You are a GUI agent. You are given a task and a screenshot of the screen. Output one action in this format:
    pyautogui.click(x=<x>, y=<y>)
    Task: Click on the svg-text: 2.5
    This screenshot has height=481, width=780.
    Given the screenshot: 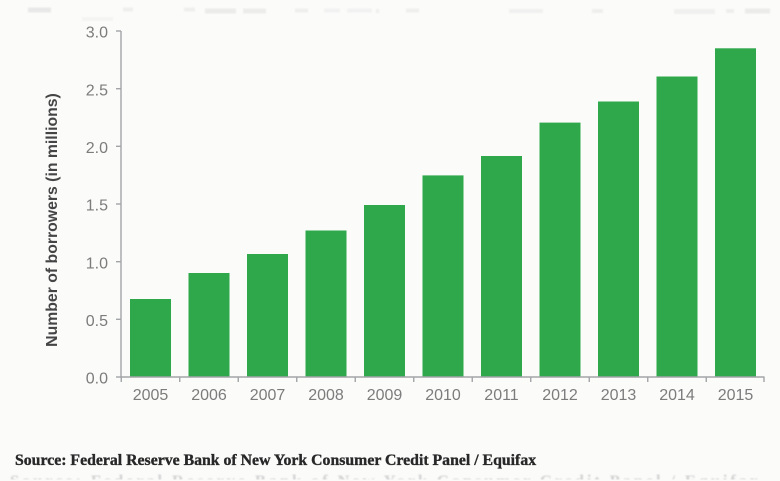 What is the action you would take?
    pyautogui.click(x=97, y=90)
    